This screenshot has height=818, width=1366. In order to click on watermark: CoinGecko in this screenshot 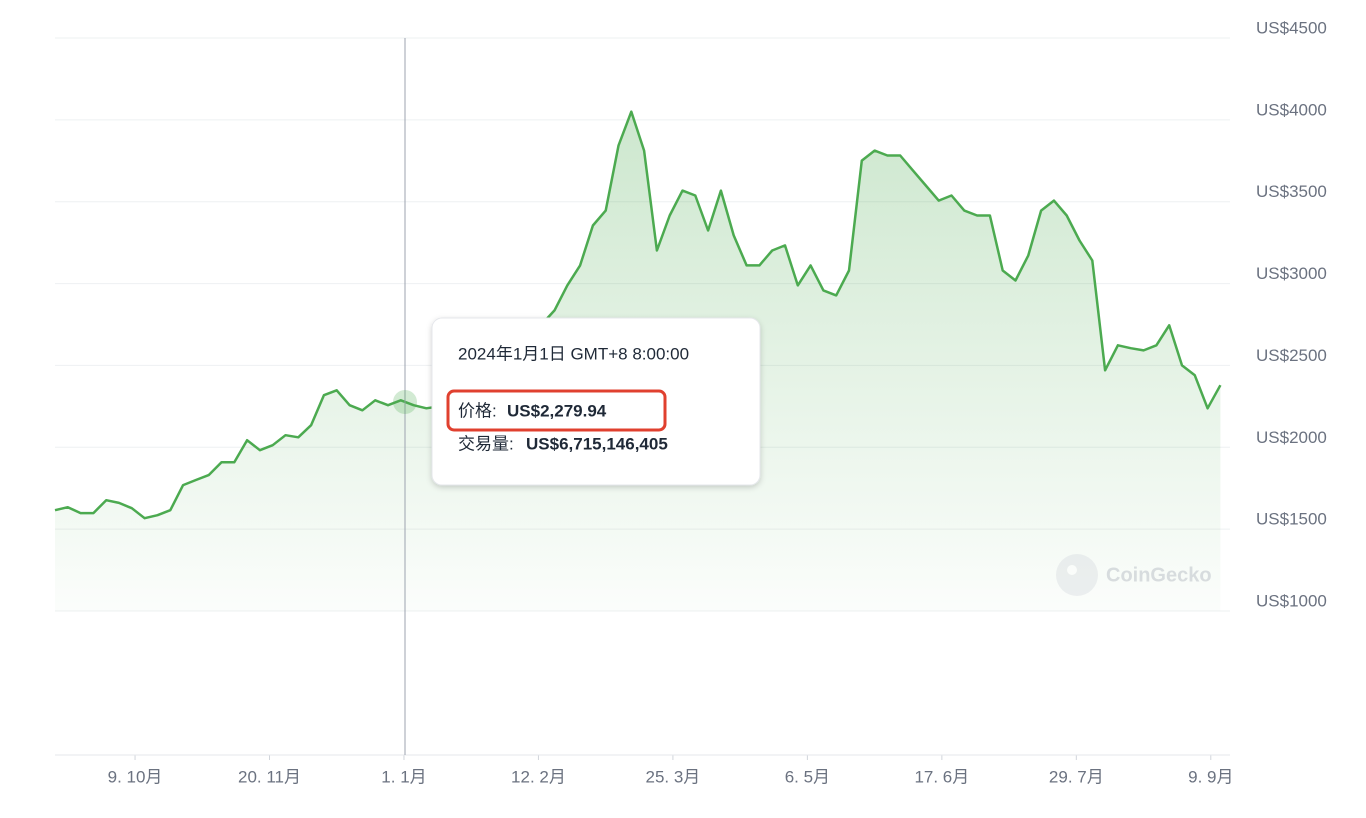, I will do `click(1134, 575)`.